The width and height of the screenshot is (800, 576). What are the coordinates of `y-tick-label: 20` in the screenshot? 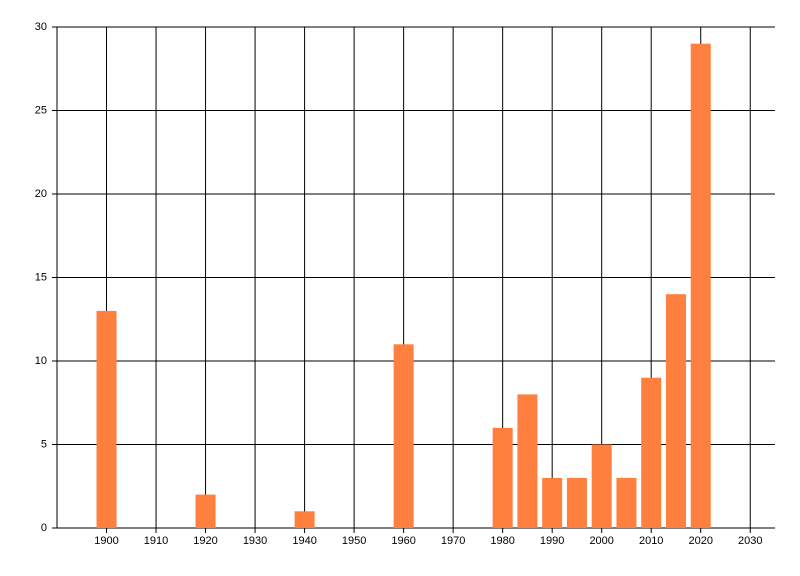 It's located at (41, 194).